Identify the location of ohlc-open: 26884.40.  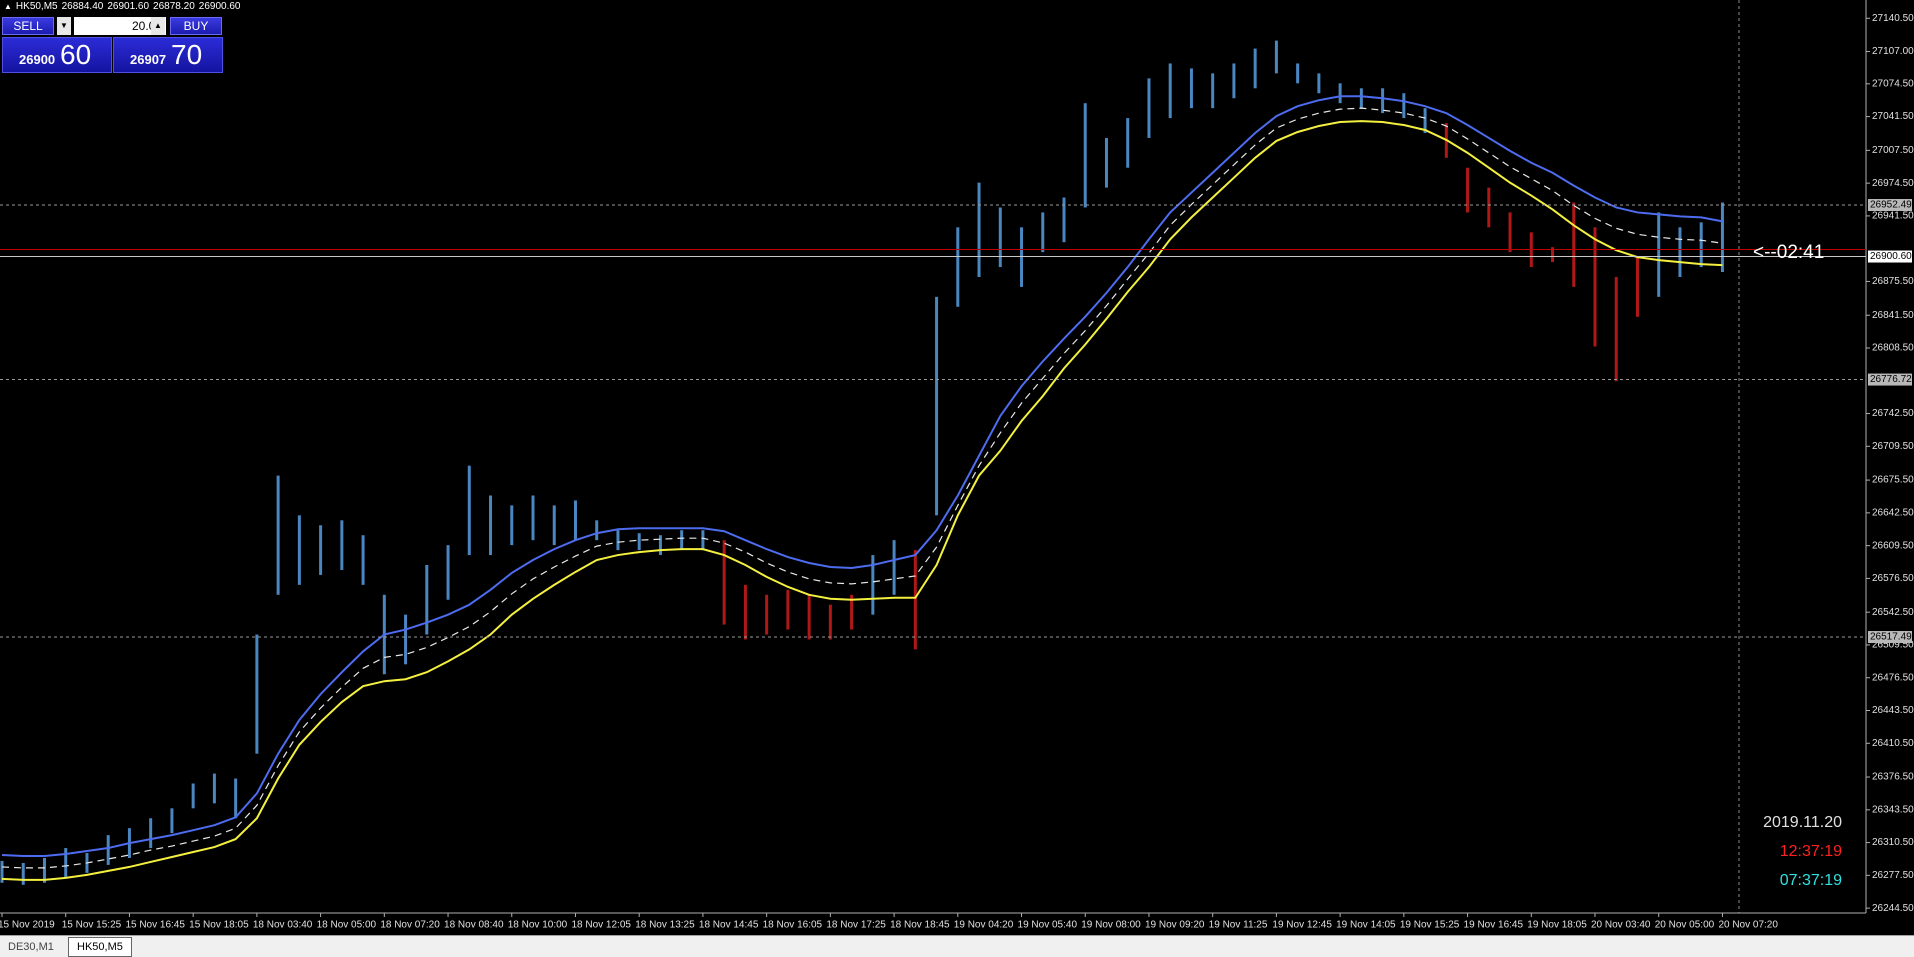
(82, 6).